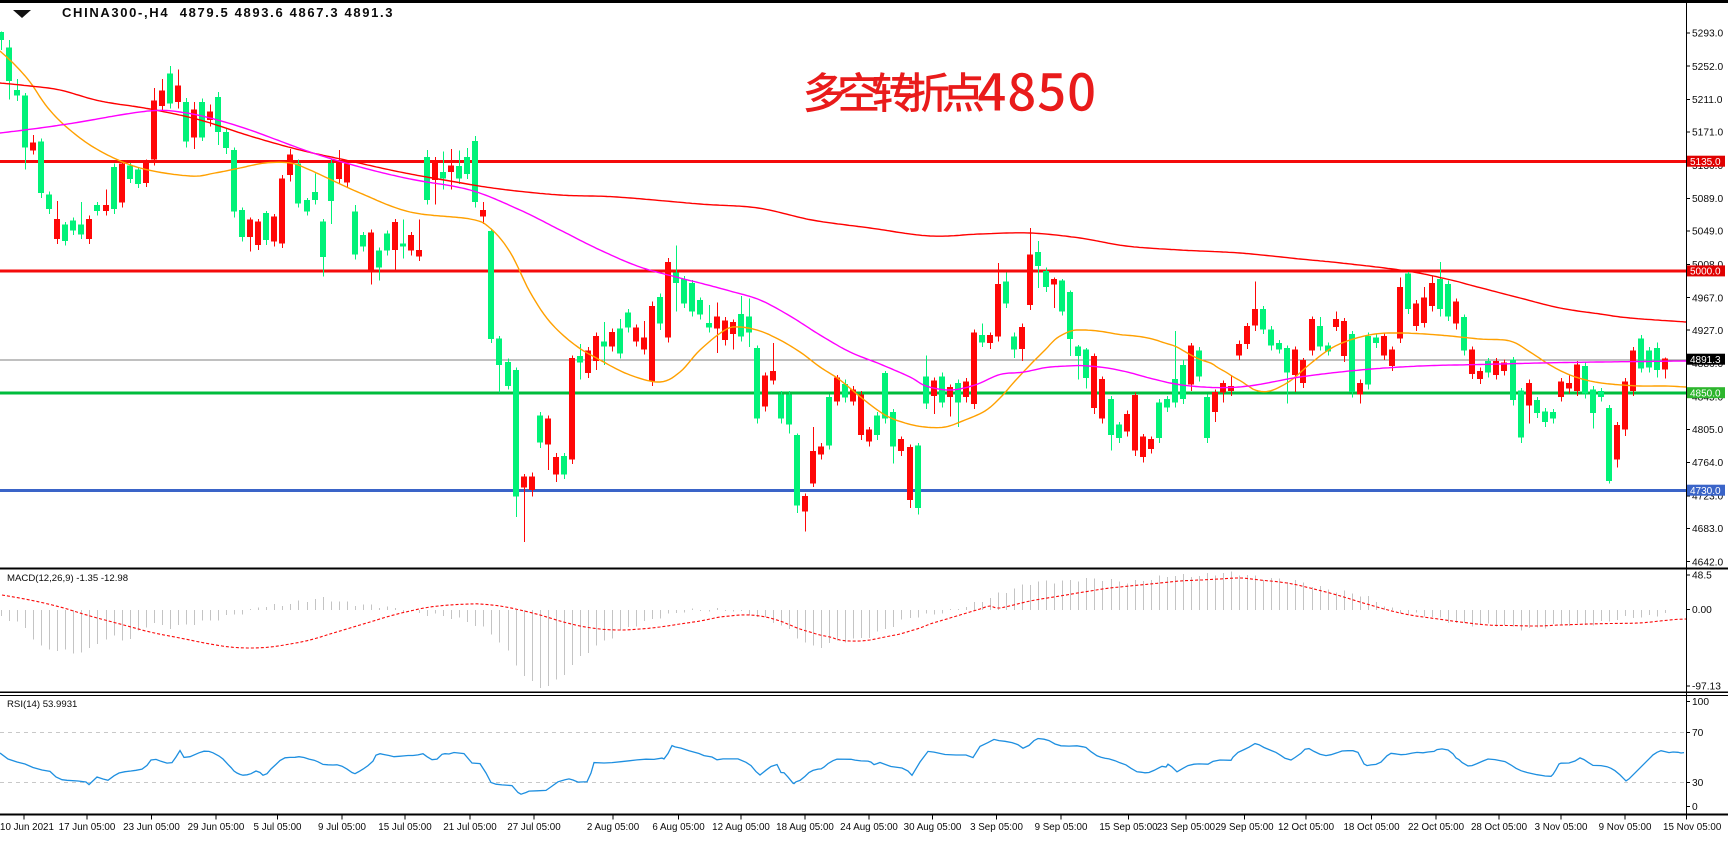 The height and width of the screenshot is (845, 1728). I want to click on svg-text: 24 Aug 05:00, so click(869, 827).